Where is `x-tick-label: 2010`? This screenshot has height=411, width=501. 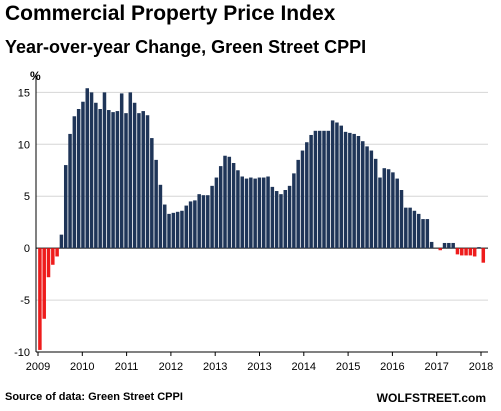
x-tick-label: 2010 is located at coordinates (82, 367).